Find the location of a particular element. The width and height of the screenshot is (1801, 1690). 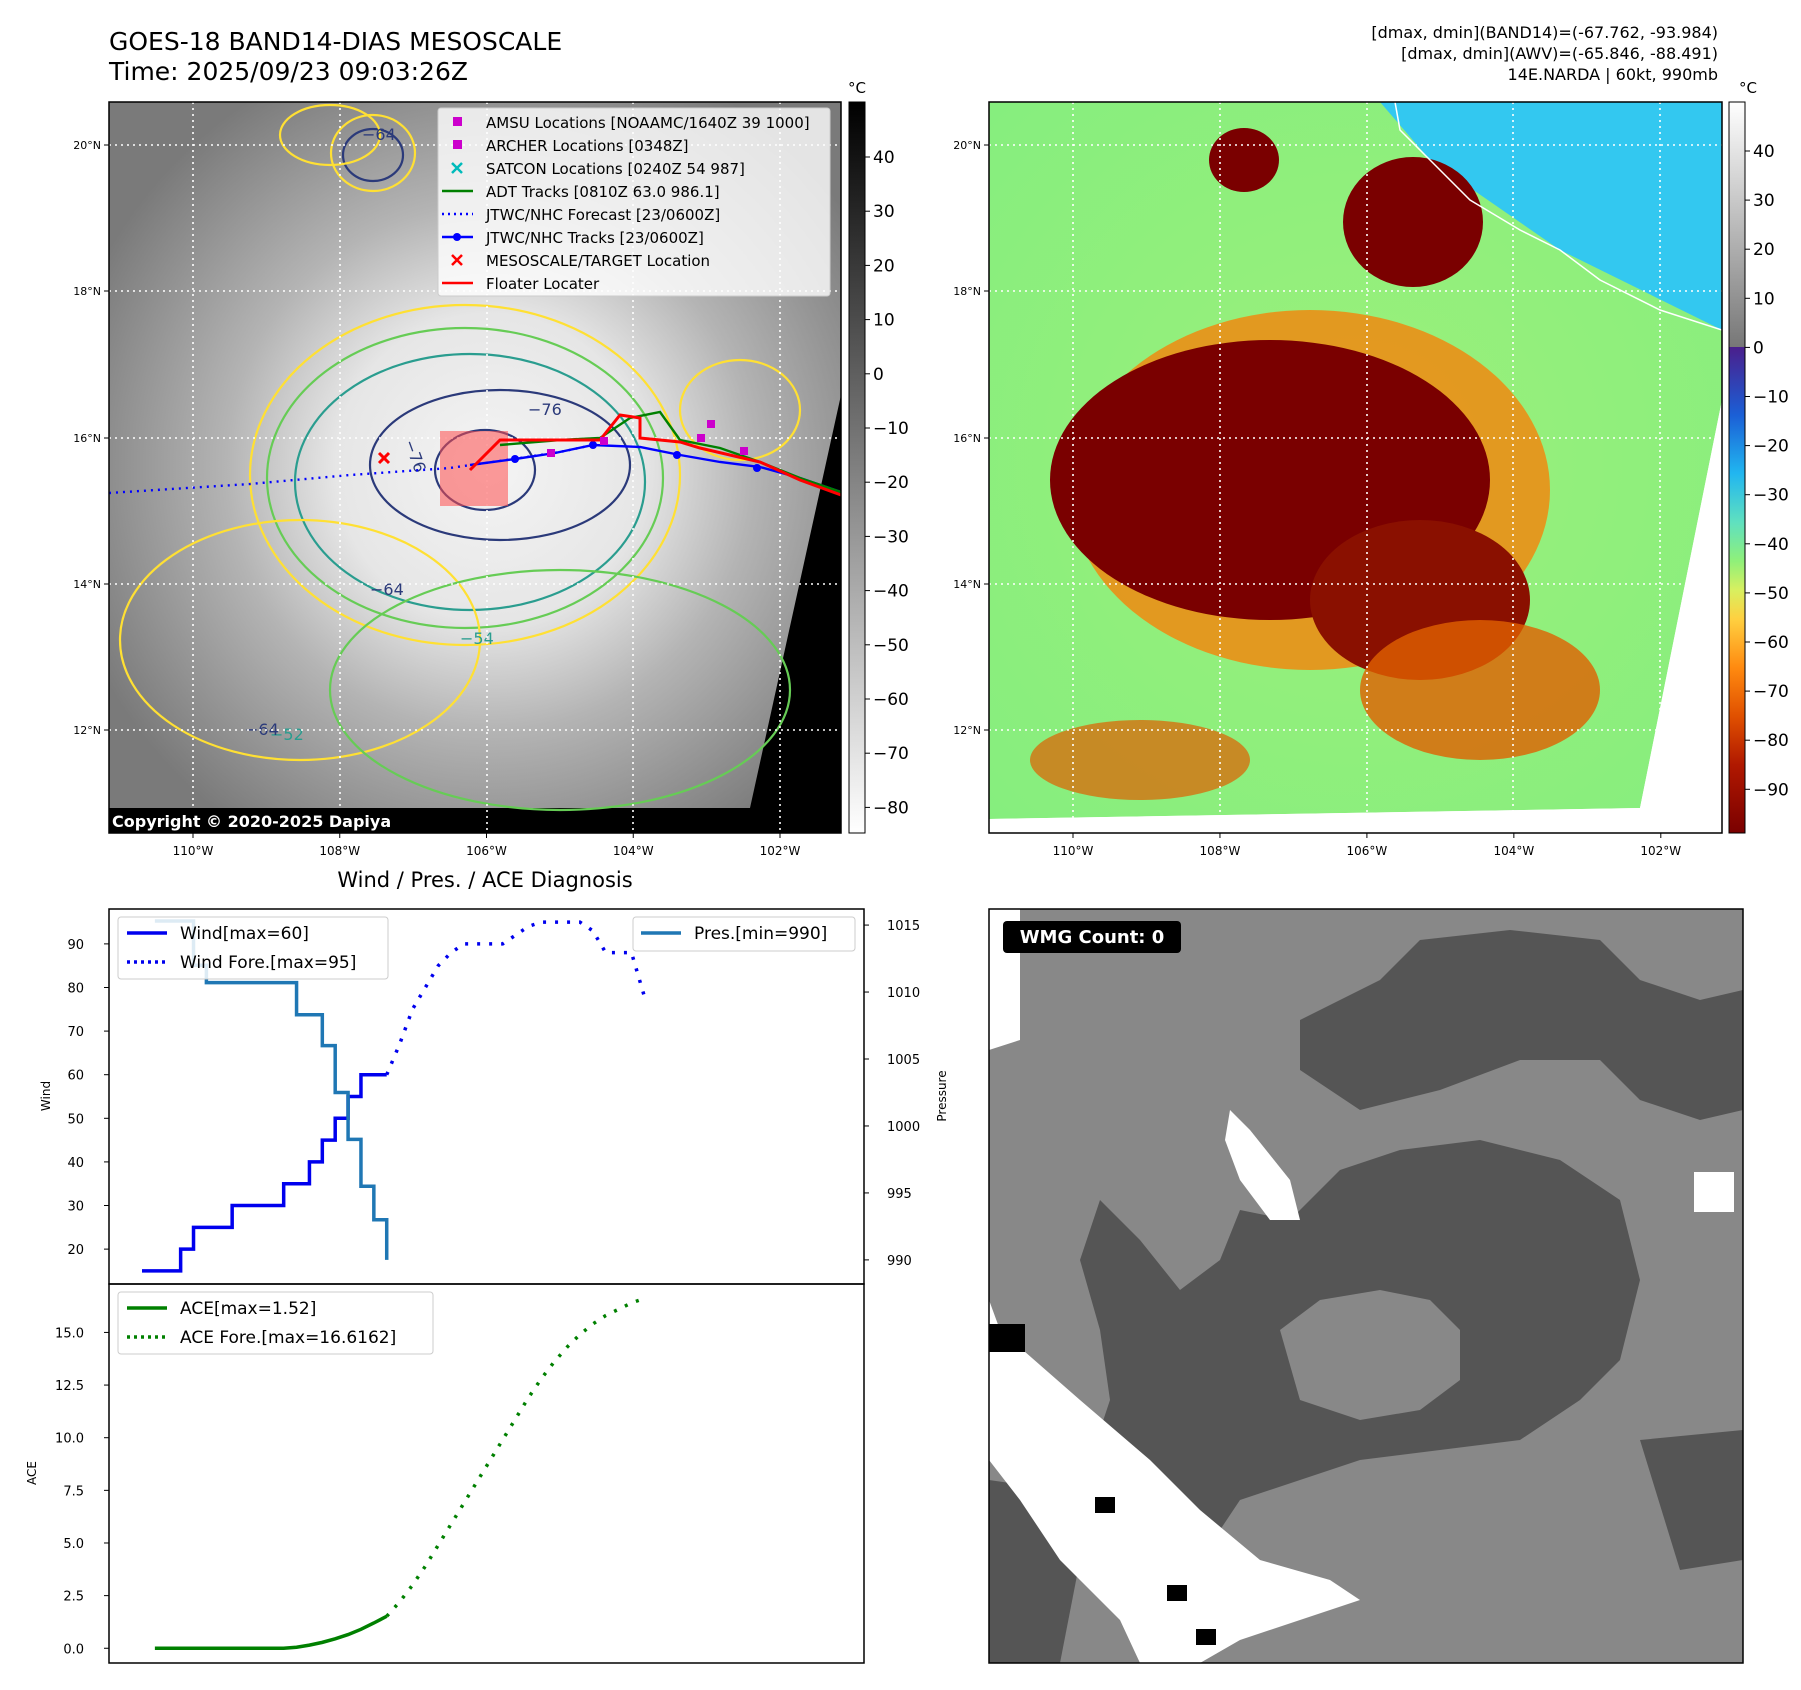

awv-colorbar-label: 0 is located at coordinates (1758, 348).